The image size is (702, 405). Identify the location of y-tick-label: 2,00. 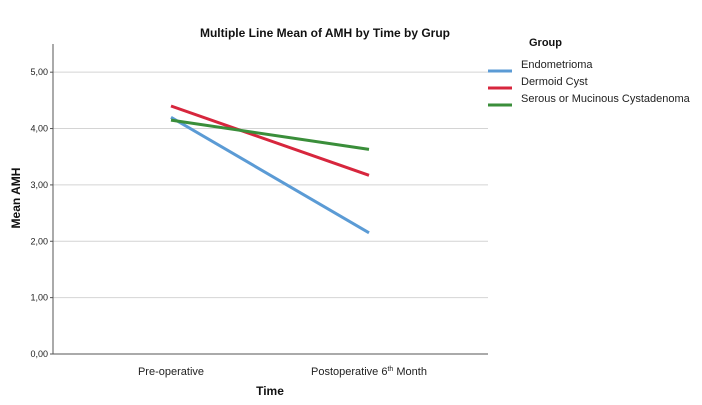
(39, 241).